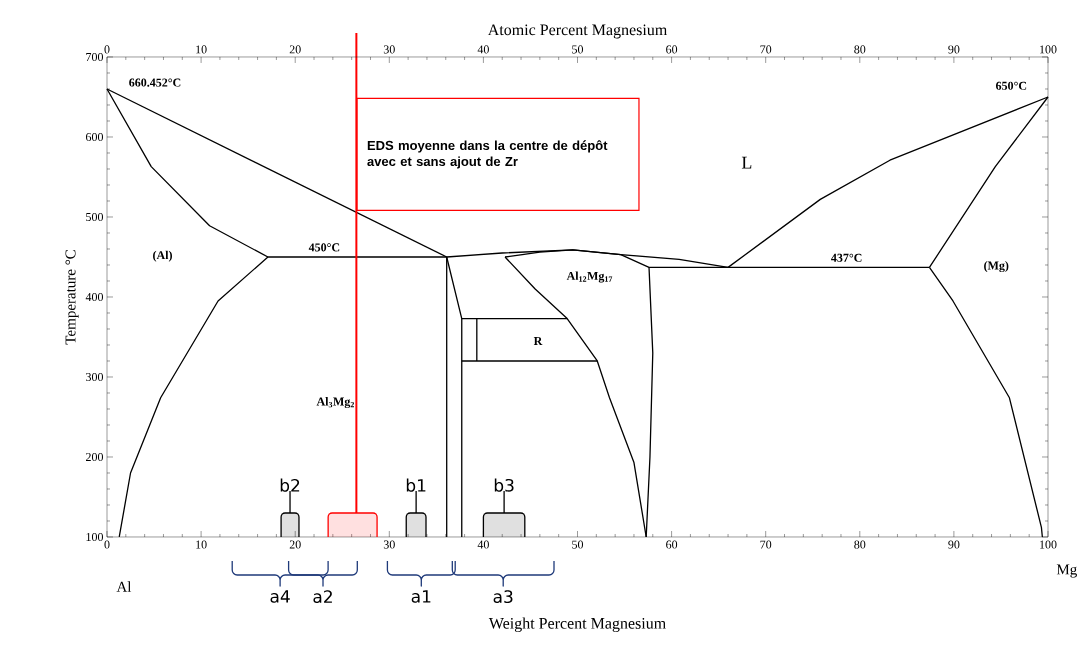 Image resolution: width=1088 pixels, height=655 pixels. What do you see at coordinates (846, 257) in the screenshot?
I see `annotation: 437°C` at bounding box center [846, 257].